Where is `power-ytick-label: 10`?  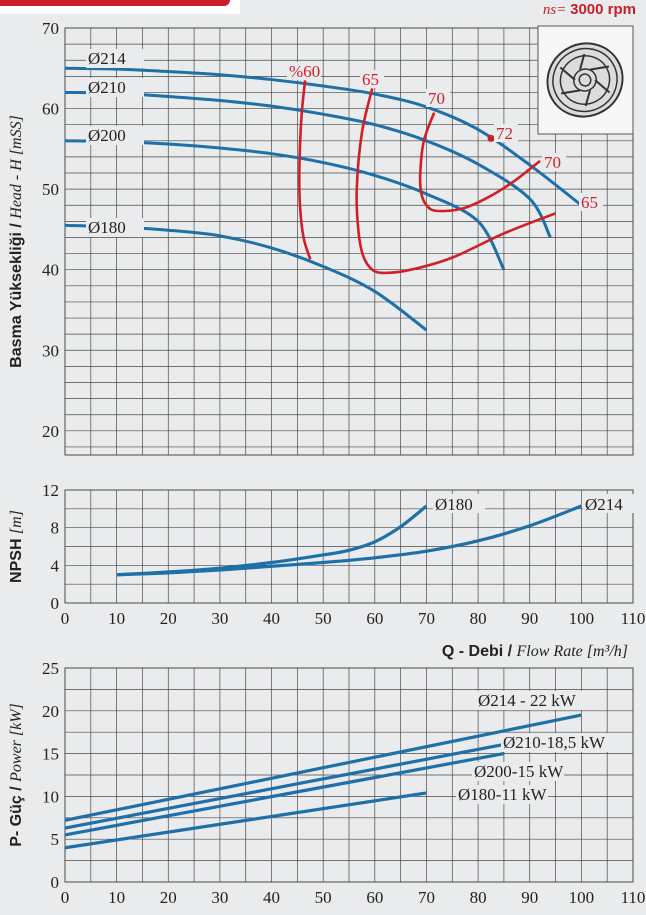 power-ytick-label: 10 is located at coordinates (50, 796).